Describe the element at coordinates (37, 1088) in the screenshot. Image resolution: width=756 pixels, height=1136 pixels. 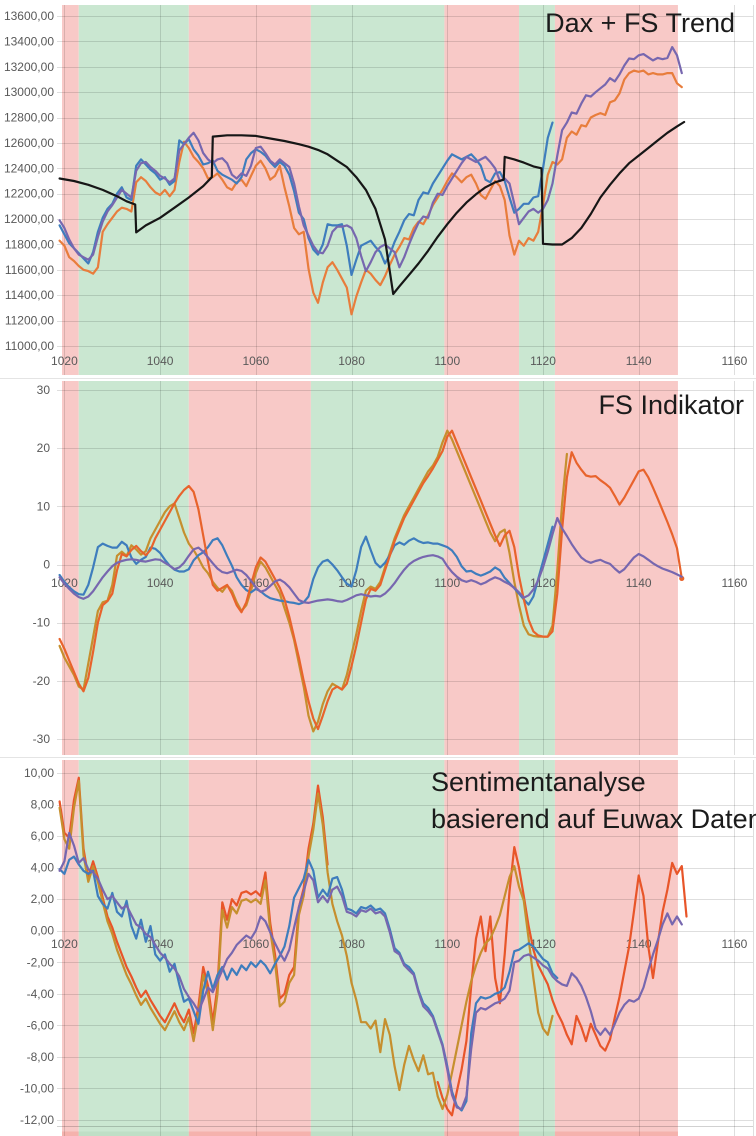
I see `y-axis-tick-label: -10,00` at that location.